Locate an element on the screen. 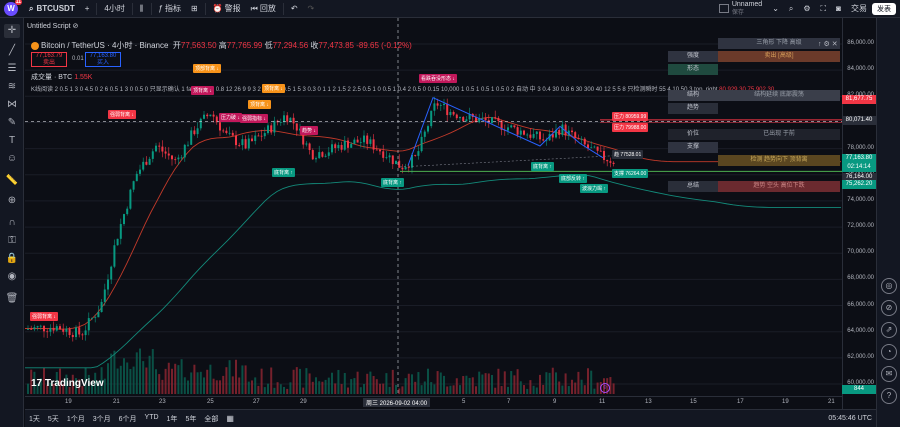 This screenshot has height=427, width=900. close-icon: ✕ is located at coordinates (834, 44).